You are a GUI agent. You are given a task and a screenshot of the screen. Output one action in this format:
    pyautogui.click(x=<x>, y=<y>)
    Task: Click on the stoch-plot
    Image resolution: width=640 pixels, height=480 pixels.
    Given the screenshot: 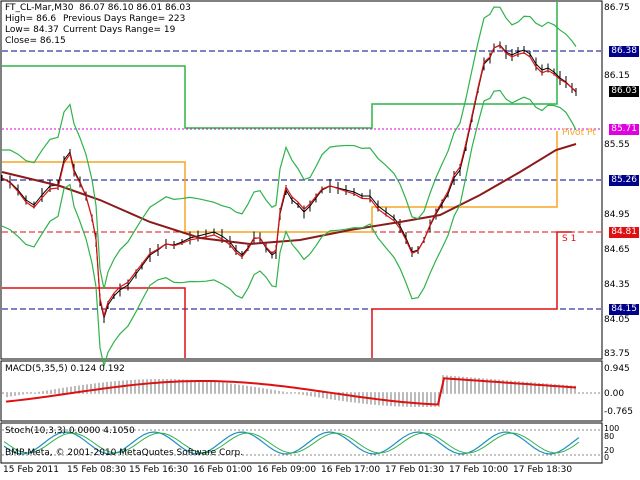 What is the action you would take?
    pyautogui.click(x=301, y=442)
    